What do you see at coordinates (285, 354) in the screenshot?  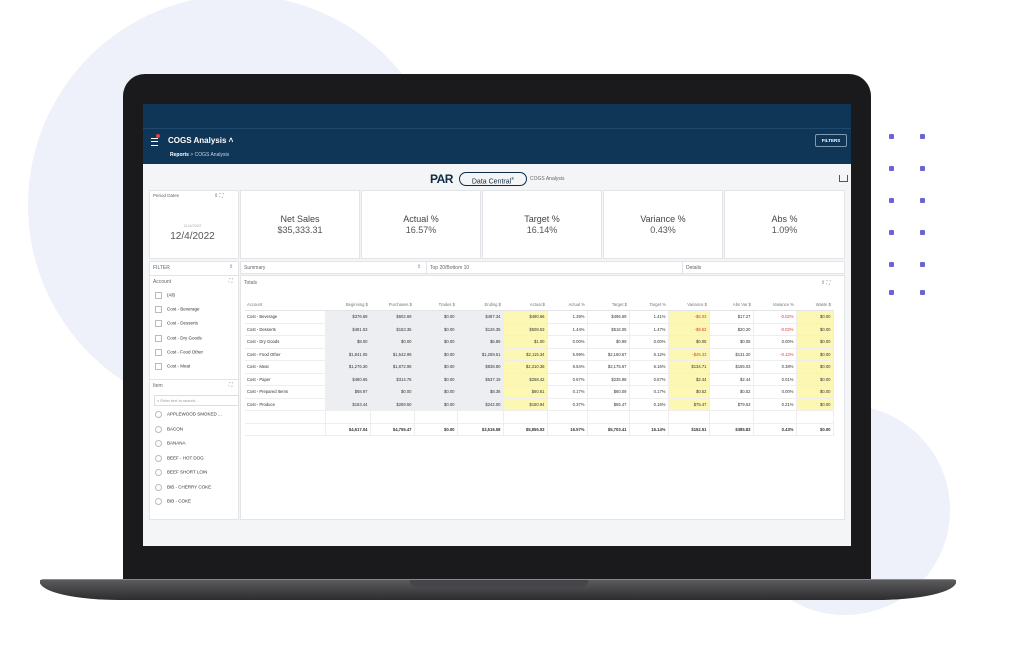 I see `account-cell: Cost - Food Other` at bounding box center [285, 354].